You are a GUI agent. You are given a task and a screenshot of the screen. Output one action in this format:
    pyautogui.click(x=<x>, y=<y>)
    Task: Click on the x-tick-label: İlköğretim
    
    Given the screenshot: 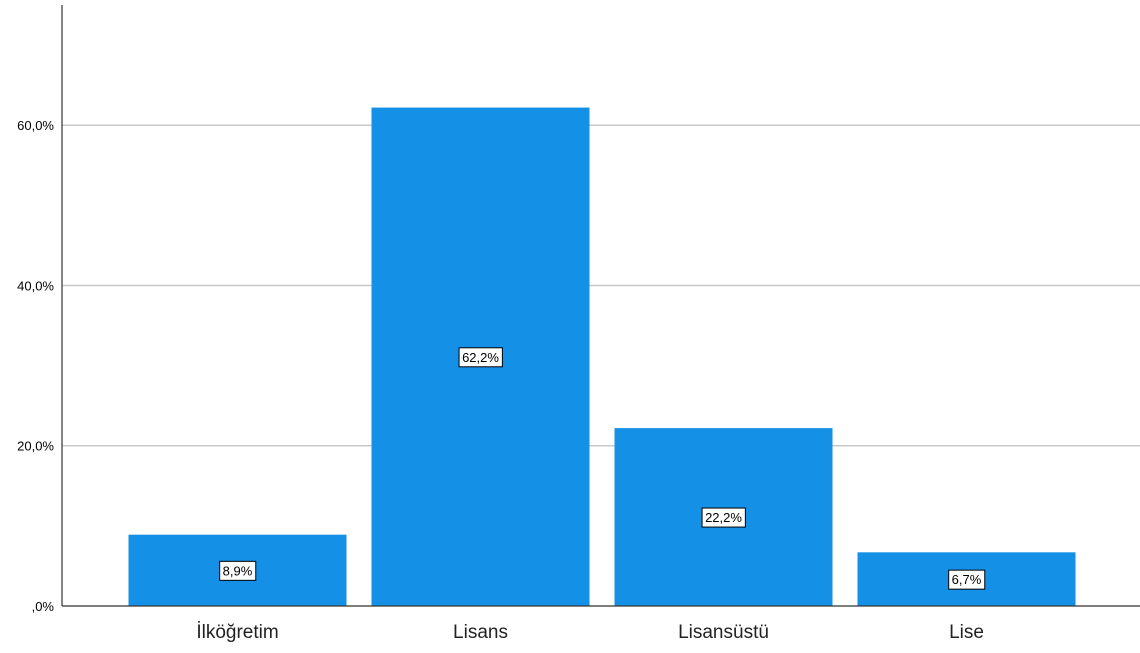 What is the action you would take?
    pyautogui.click(x=237, y=632)
    